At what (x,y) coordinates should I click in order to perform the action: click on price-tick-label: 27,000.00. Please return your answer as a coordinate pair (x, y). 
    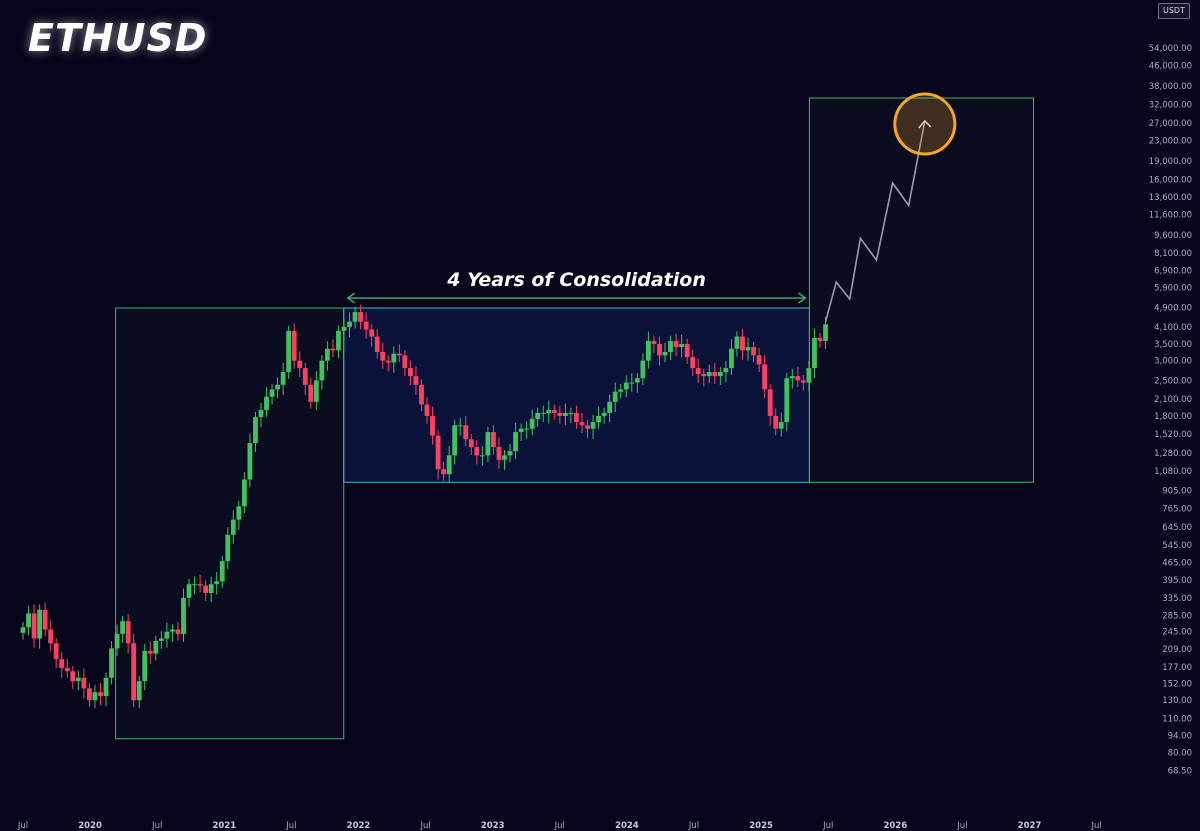
    Looking at the image, I should click on (1170, 124).